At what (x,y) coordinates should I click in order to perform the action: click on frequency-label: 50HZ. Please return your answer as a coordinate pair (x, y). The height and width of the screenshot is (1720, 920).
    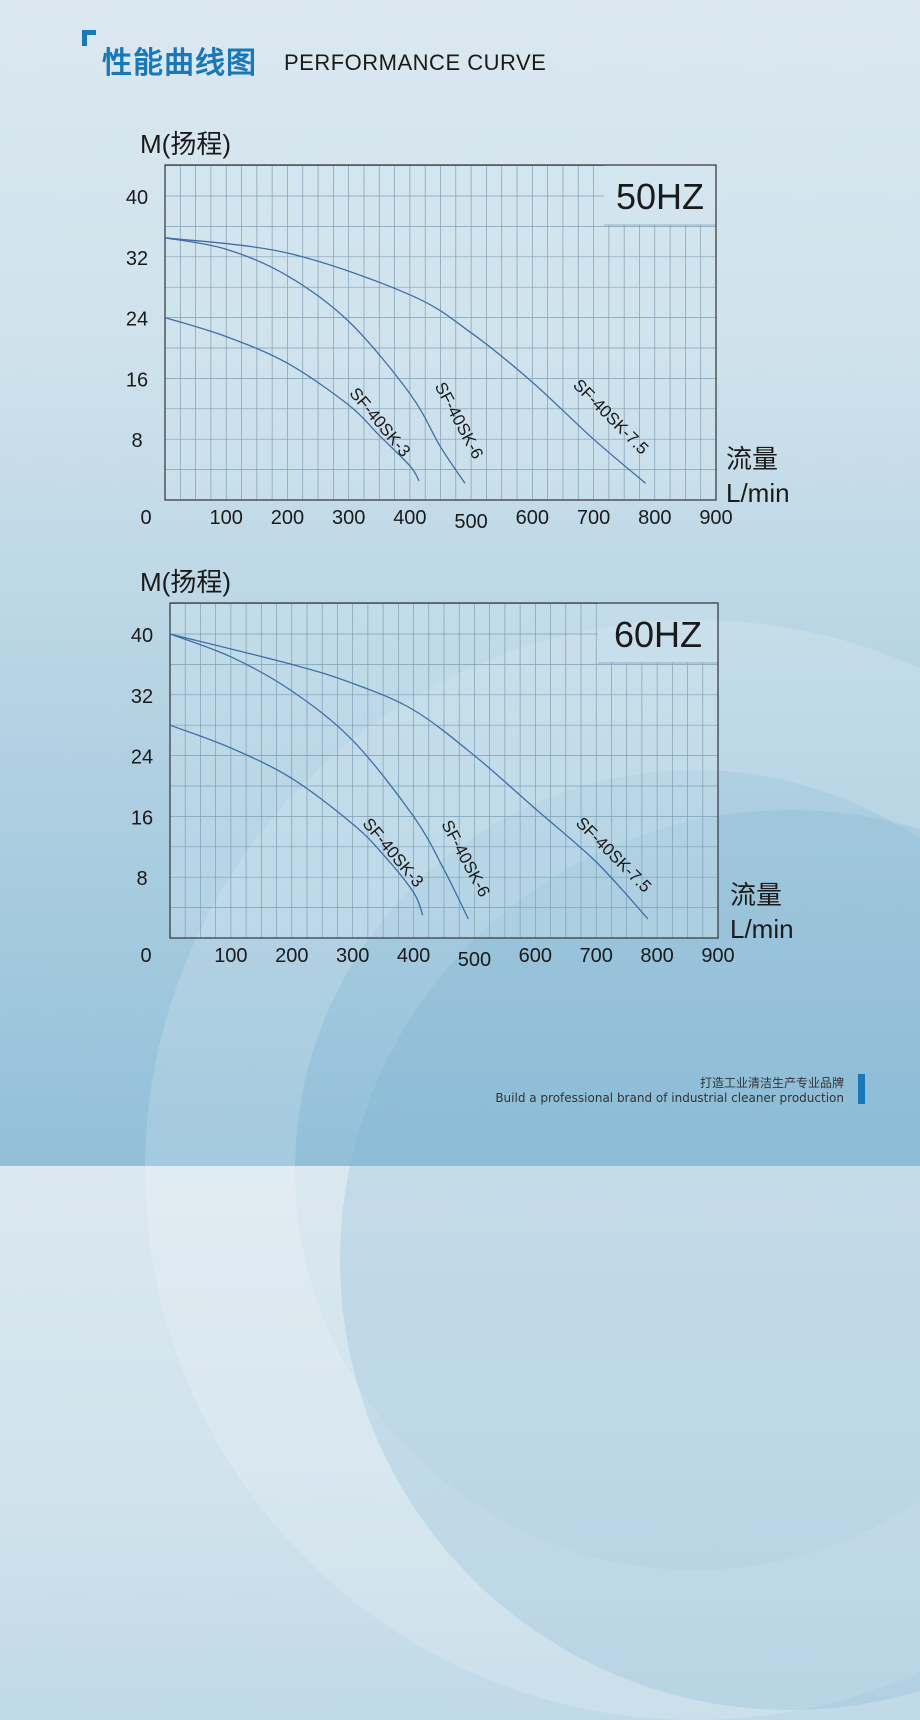
    Looking at the image, I should click on (660, 196).